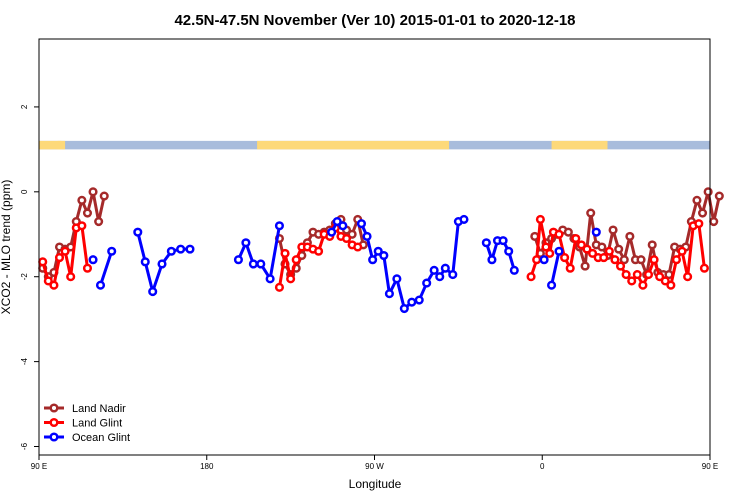 The height and width of the screenshot is (500, 750). Describe the element at coordinates (24, 277) in the screenshot. I see `y-tick-label: -2` at that location.